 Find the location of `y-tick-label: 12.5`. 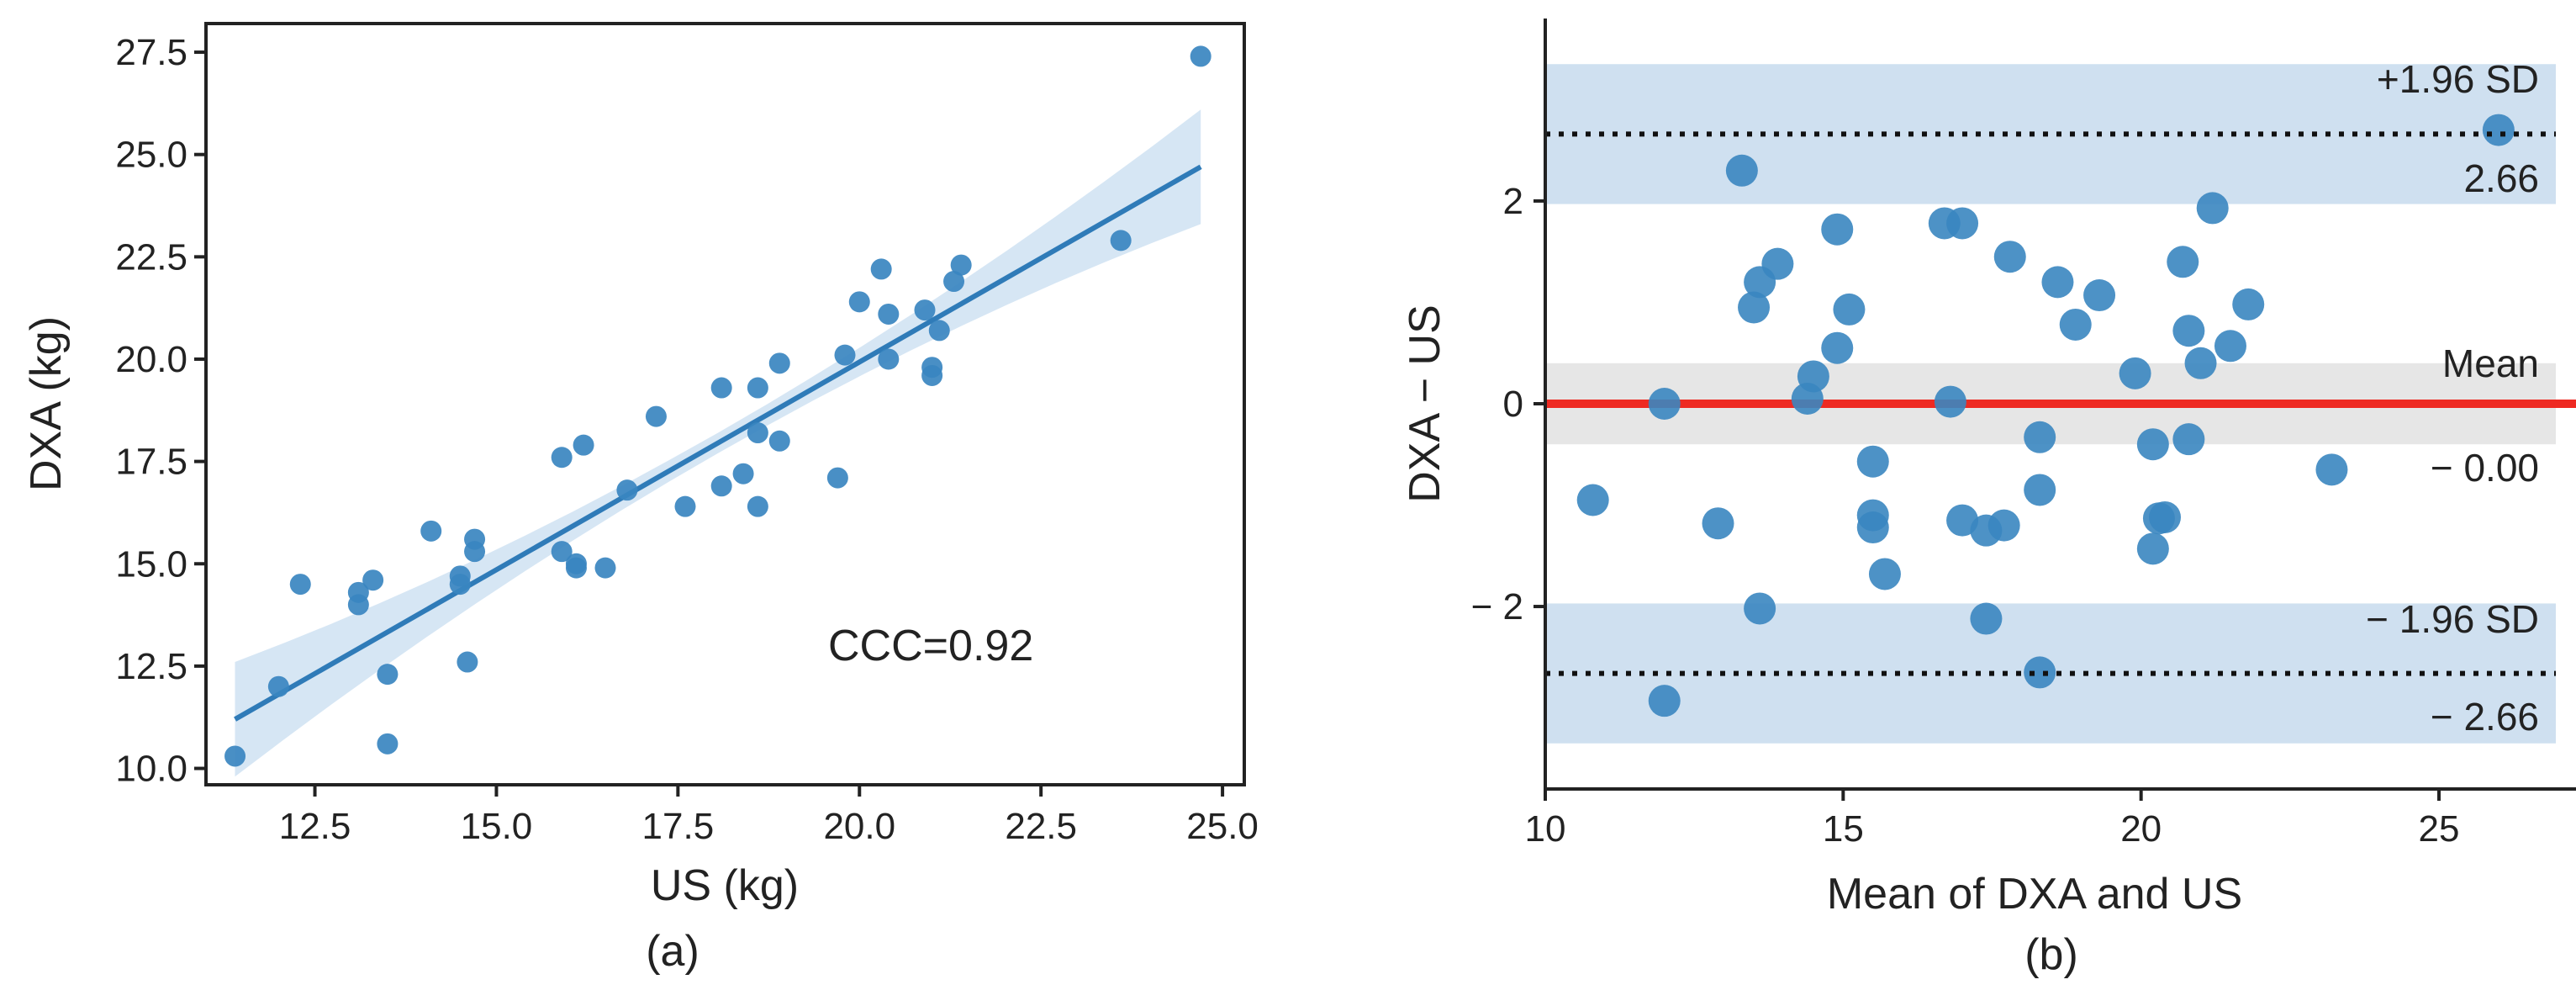

y-tick-label: 12.5 is located at coordinates (151, 667).